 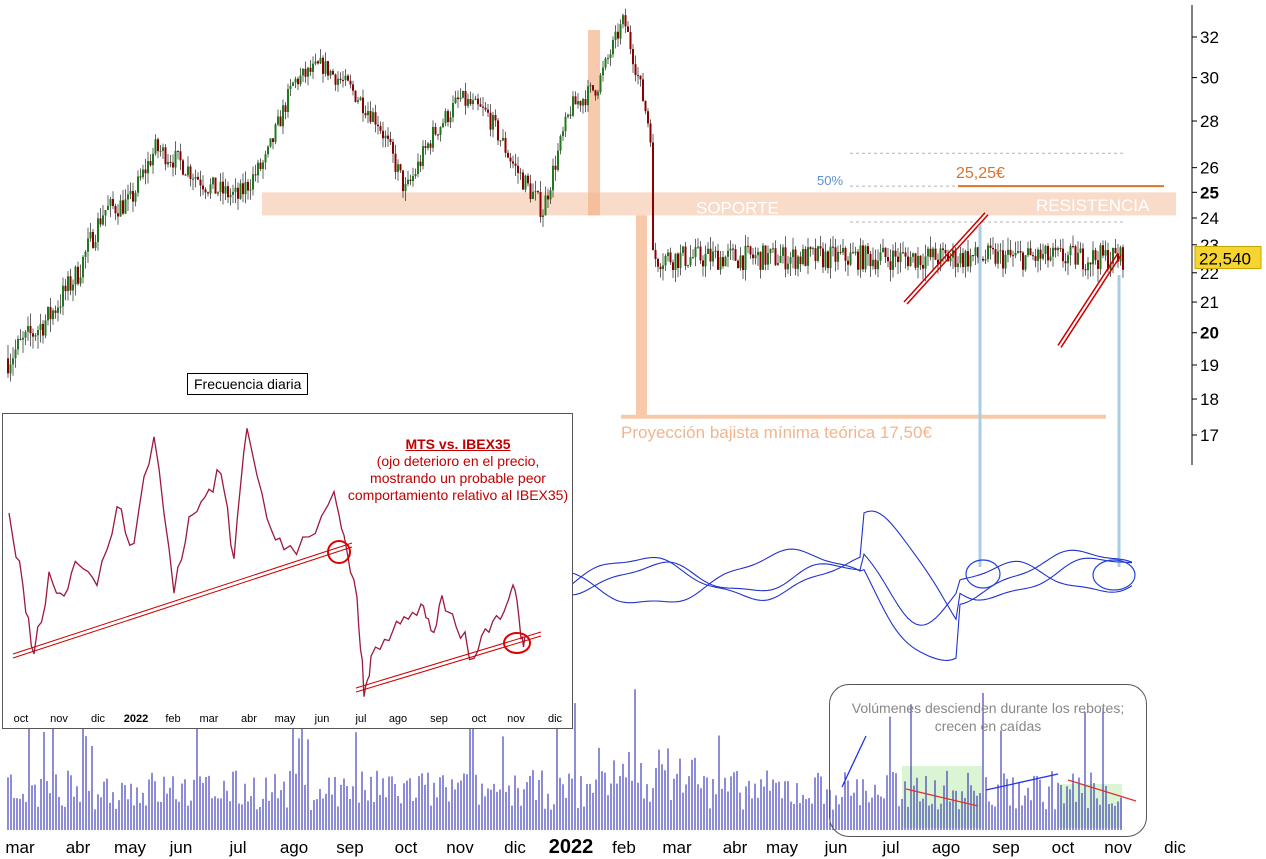 What do you see at coordinates (719, 204) in the screenshot?
I see `support-zone` at bounding box center [719, 204].